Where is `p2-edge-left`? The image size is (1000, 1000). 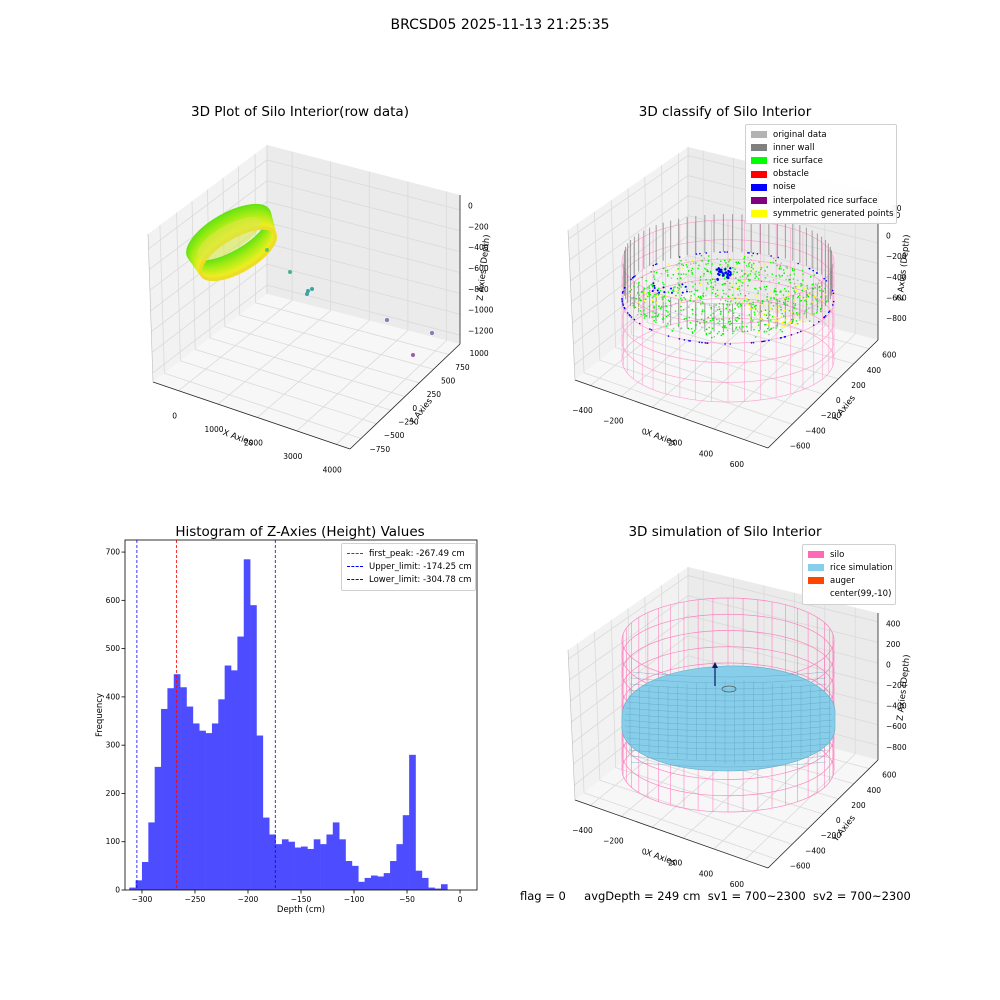
p2-edge-left is located at coordinates (571, 305).